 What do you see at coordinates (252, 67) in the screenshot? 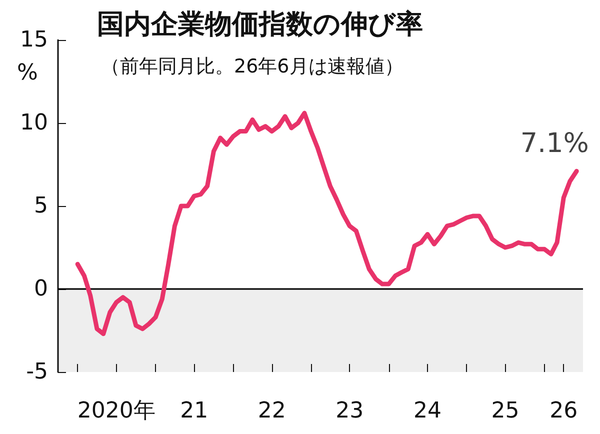
I see `text: （前年同月比。26年6月は速報値）` at bounding box center [252, 67].